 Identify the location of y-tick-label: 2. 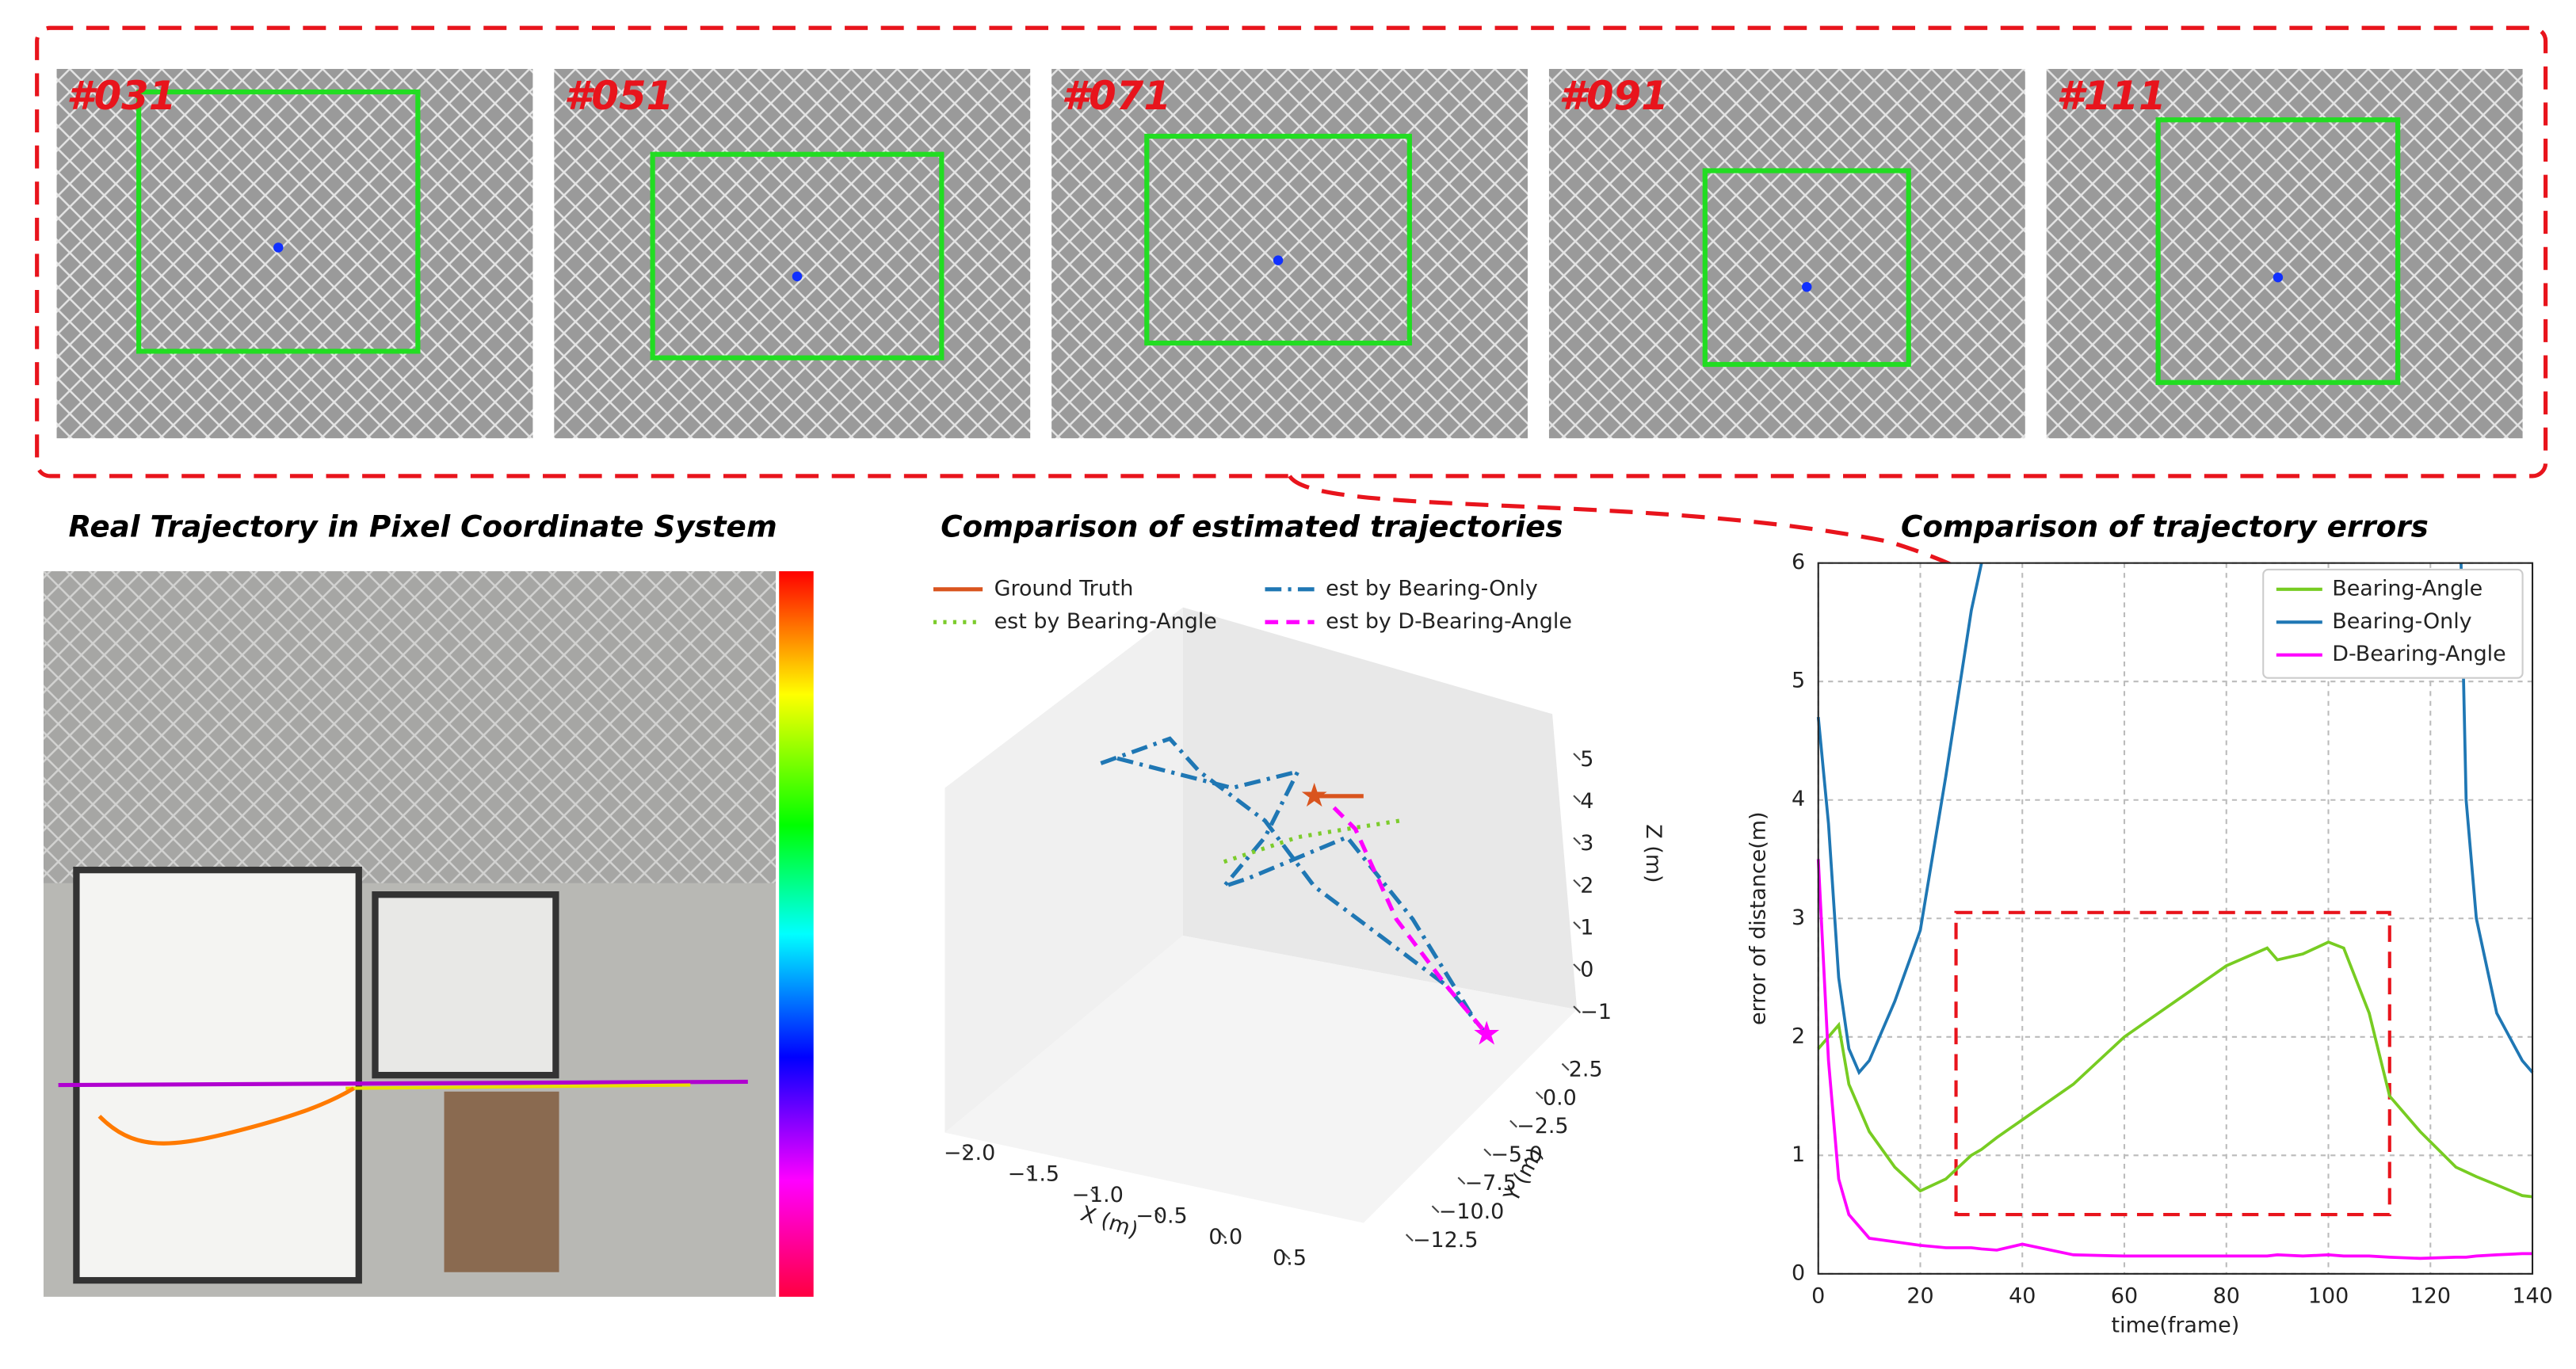
(1798, 1036).